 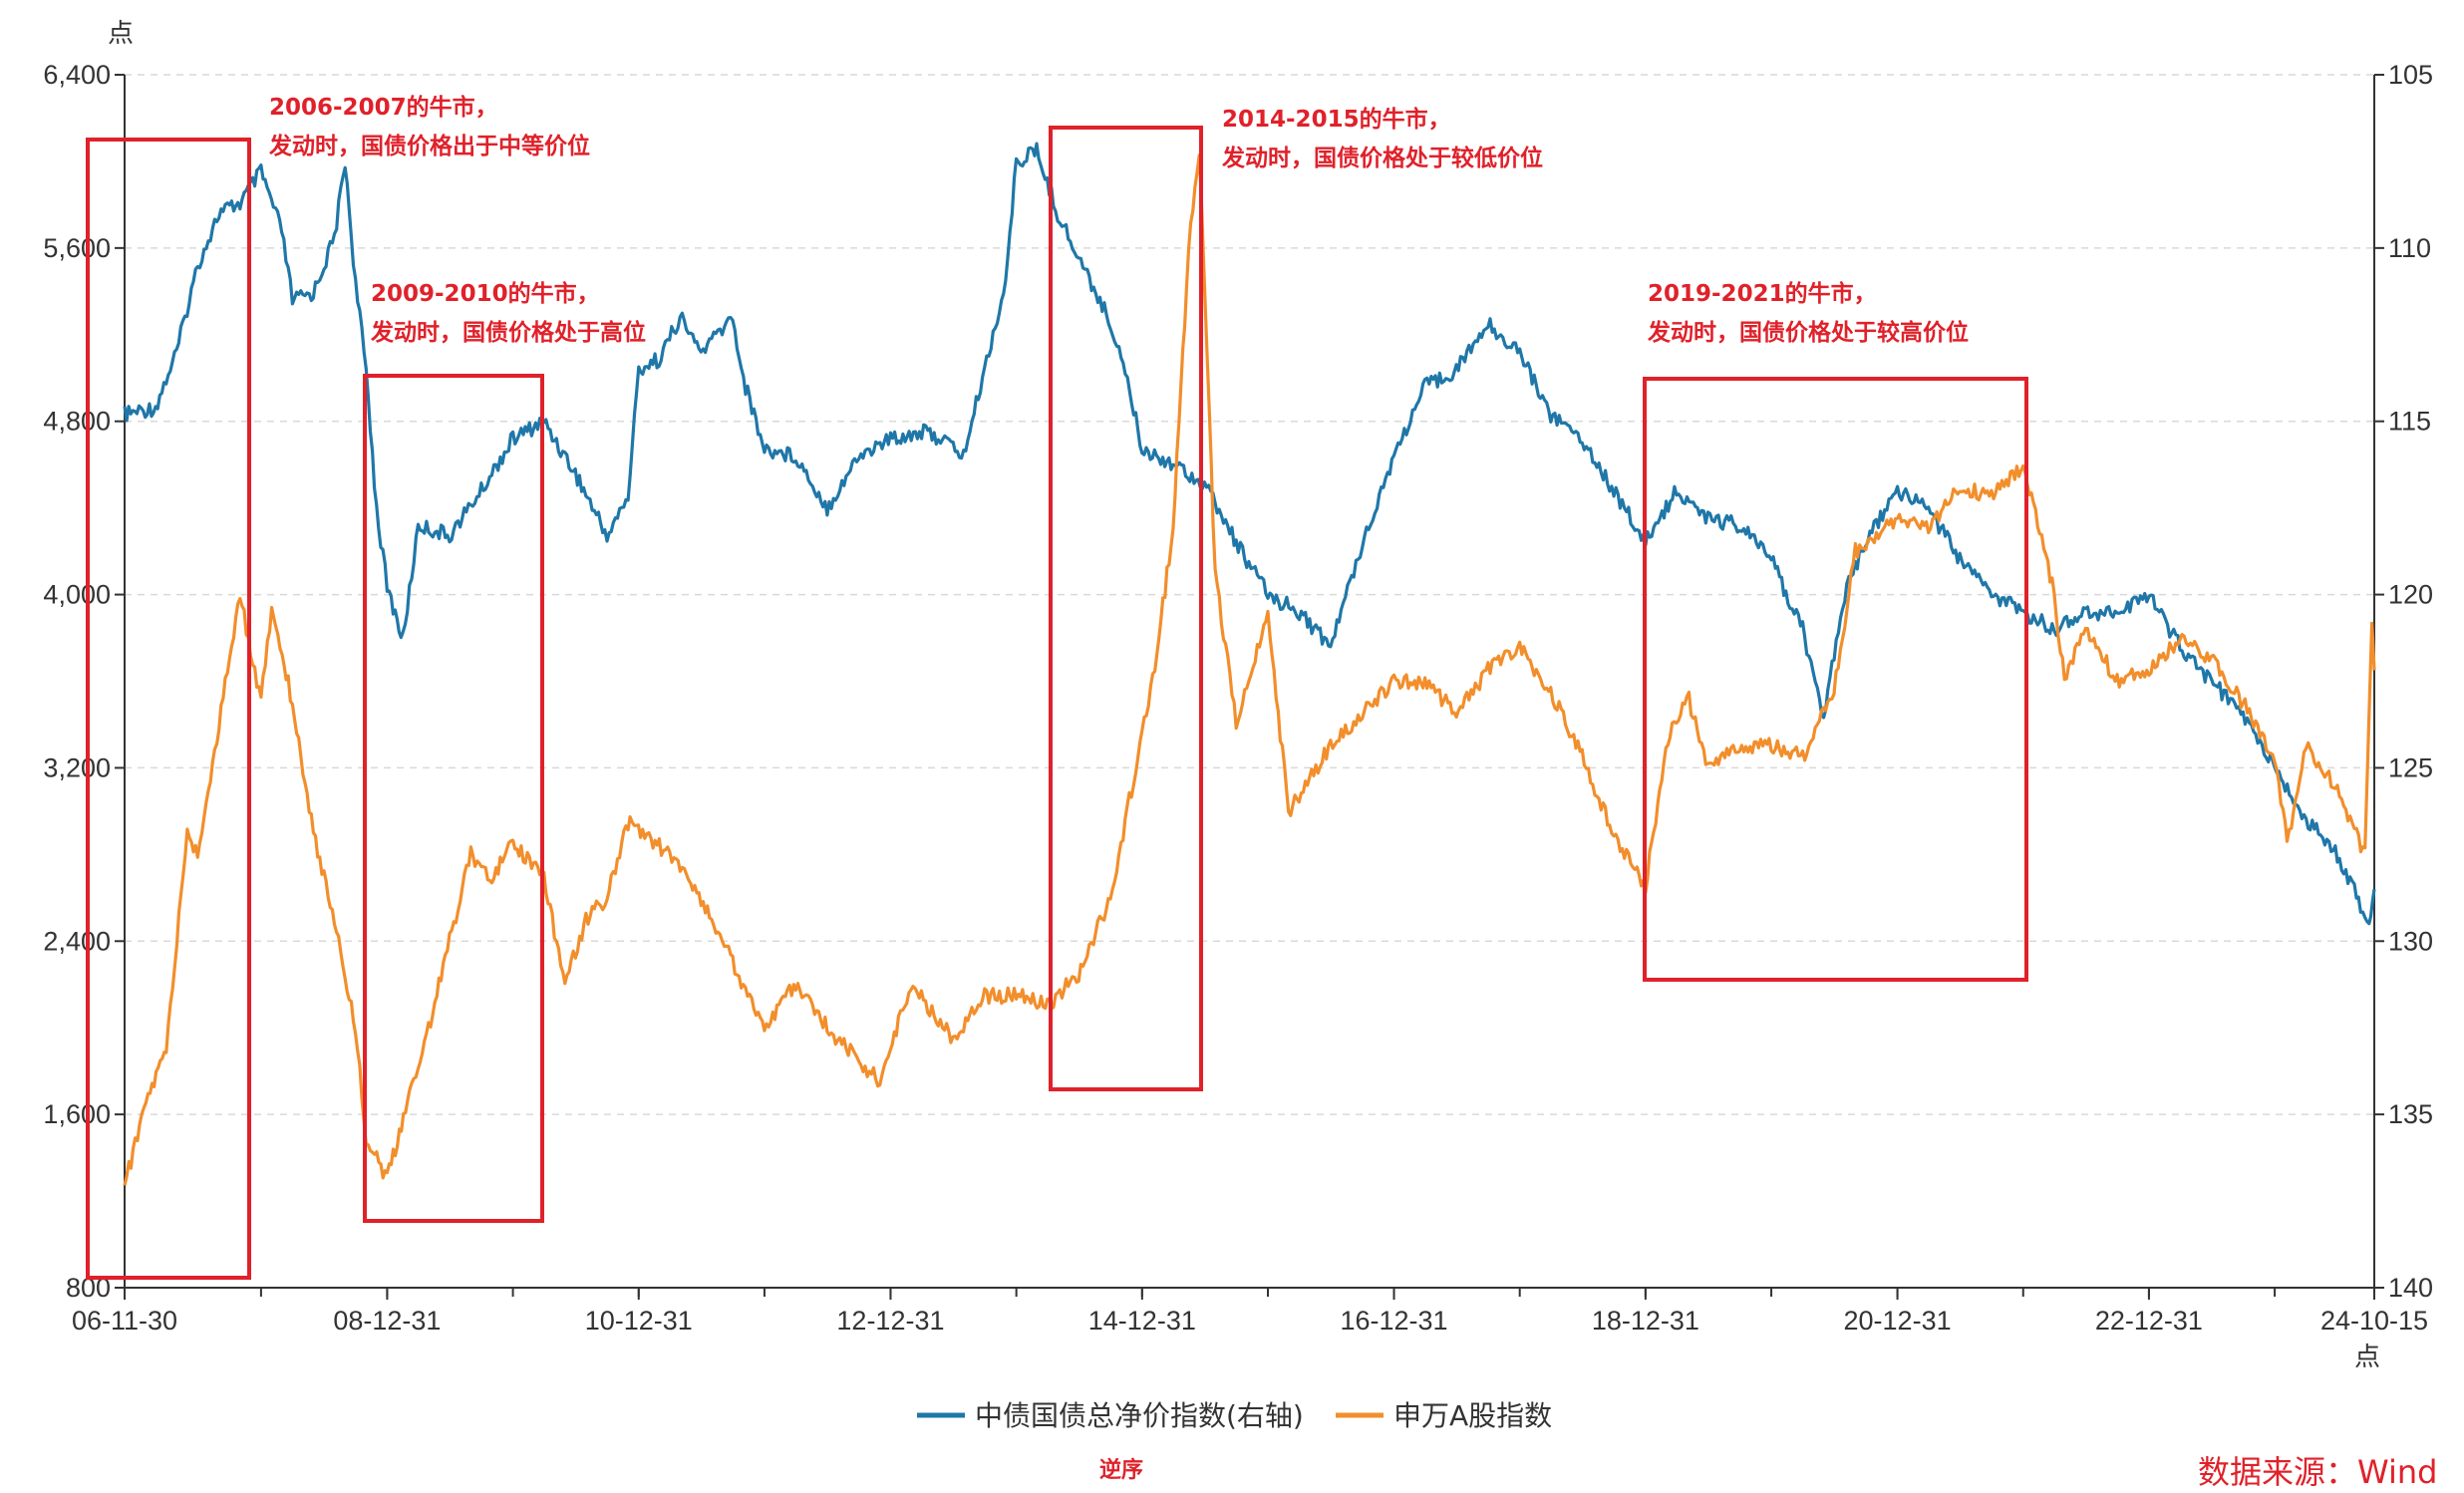 What do you see at coordinates (1808, 332) in the screenshot?
I see `annotation-text: 发动时，国债价格处于较高价位` at bounding box center [1808, 332].